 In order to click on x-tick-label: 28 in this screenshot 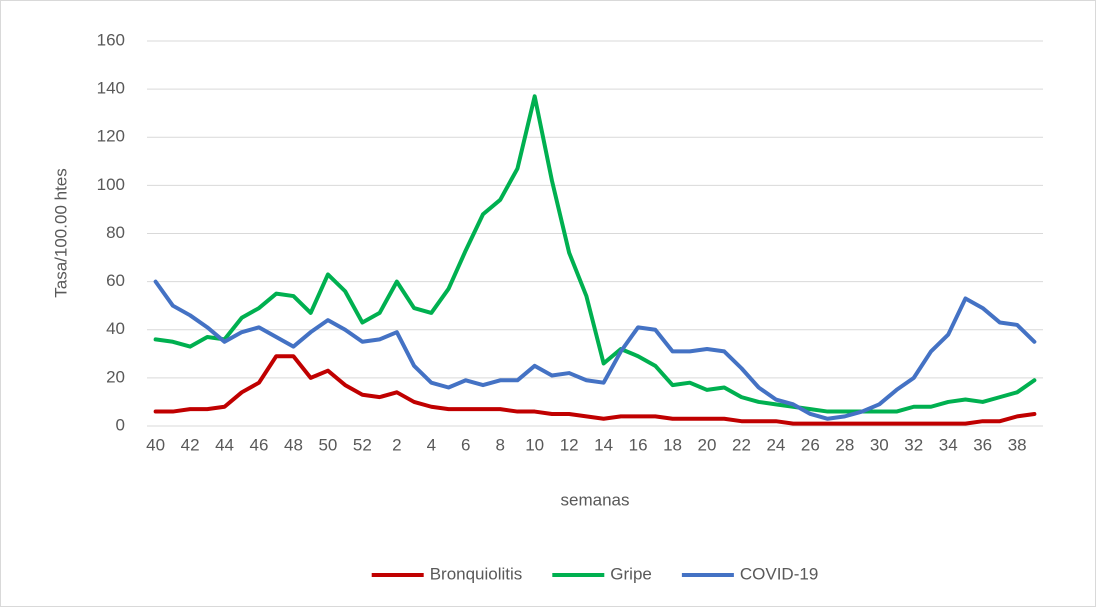, I will do `click(844, 444)`.